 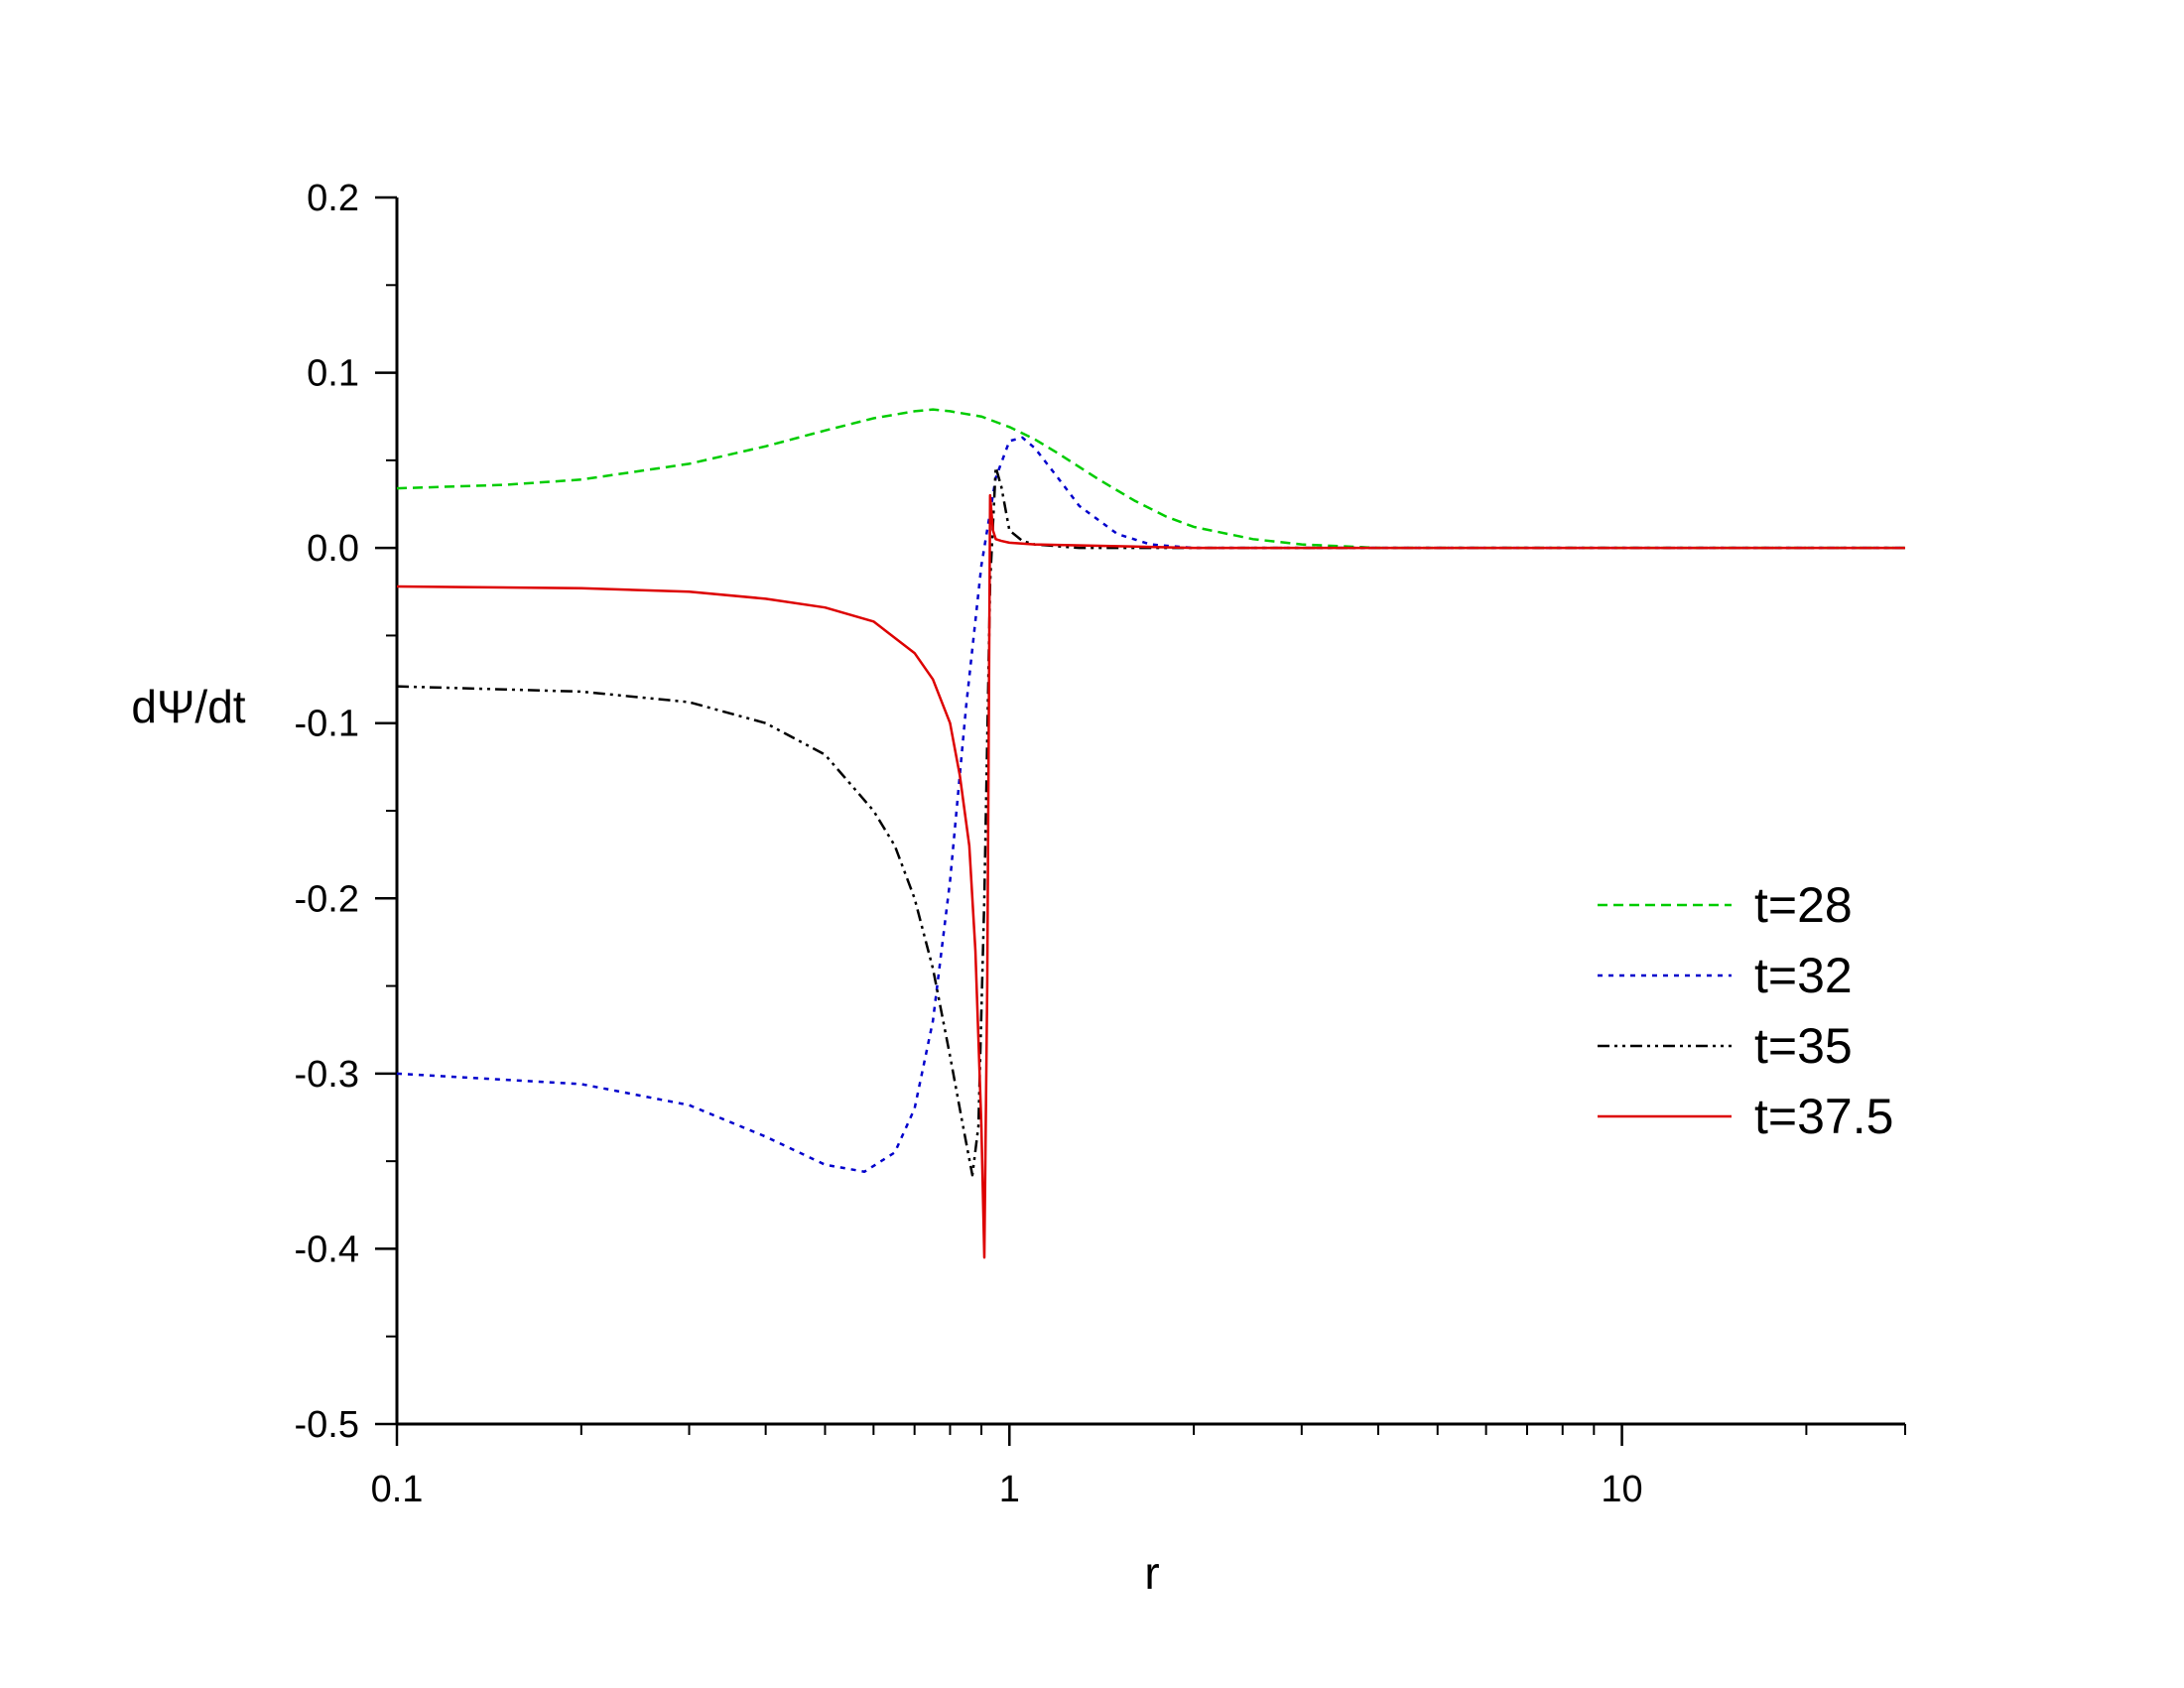 What do you see at coordinates (327, 899) in the screenshot?
I see `y-tick-label: -0.2` at bounding box center [327, 899].